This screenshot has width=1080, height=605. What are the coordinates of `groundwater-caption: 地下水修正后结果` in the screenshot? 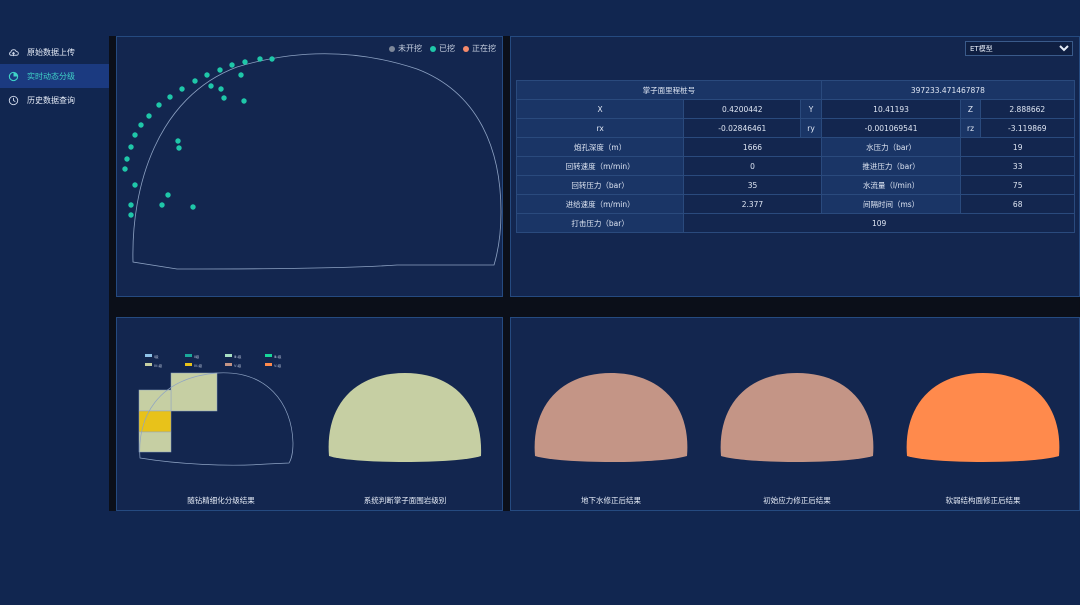 It's located at (611, 500).